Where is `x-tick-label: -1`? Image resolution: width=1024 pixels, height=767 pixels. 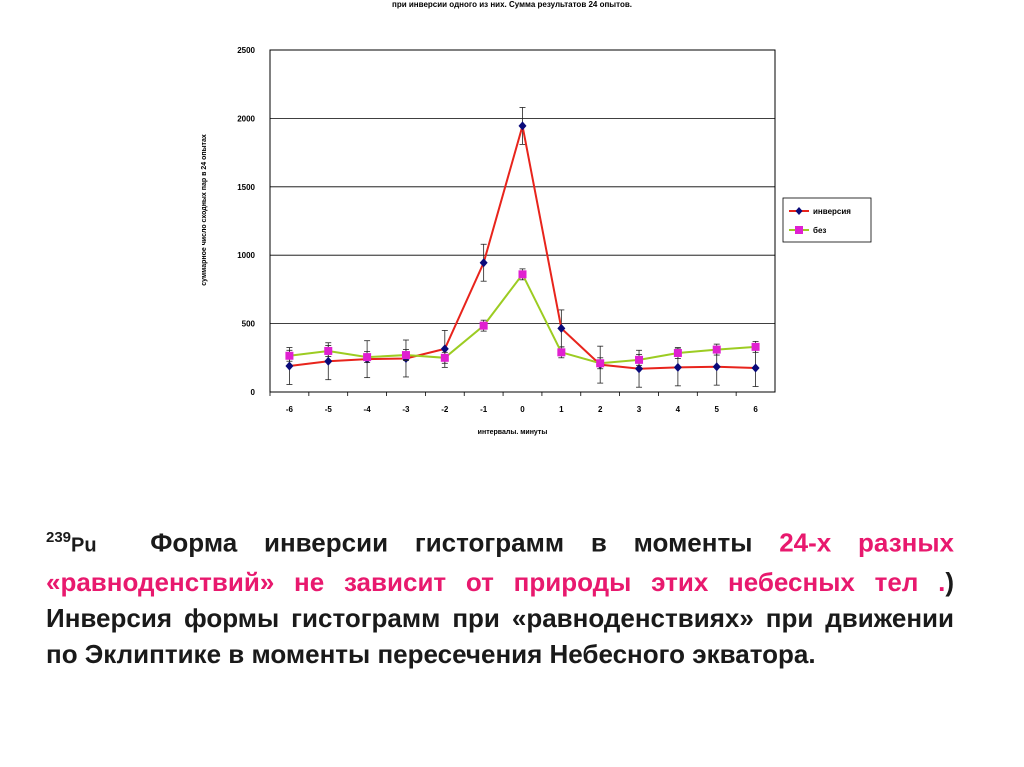
x-tick-label: -1 is located at coordinates (484, 409).